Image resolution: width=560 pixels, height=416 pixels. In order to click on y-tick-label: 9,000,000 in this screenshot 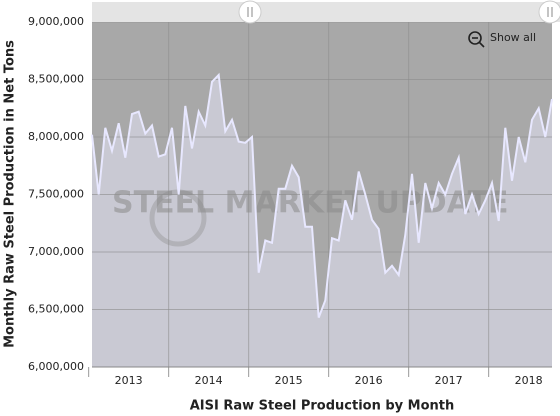, I will do `click(56, 21)`.